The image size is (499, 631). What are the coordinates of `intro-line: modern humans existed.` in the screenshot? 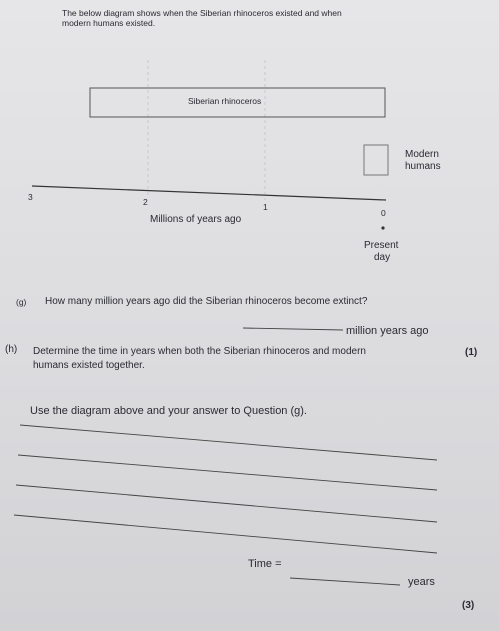 It's located at (109, 23).